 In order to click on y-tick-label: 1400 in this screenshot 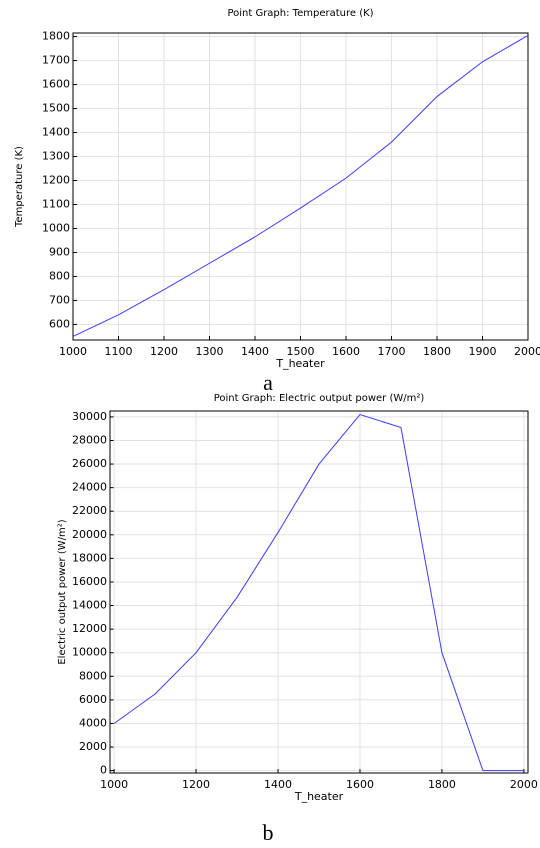, I will do `click(56, 132)`.